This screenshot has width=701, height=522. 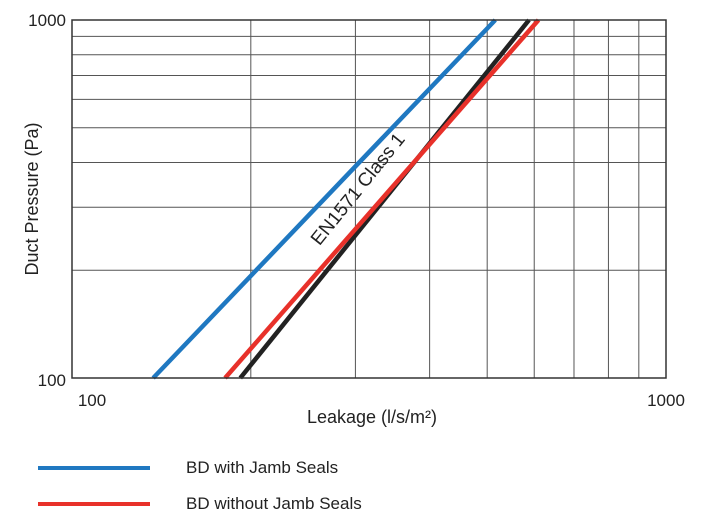 I want to click on x-axis-label: Leakage (l/s/m²), so click(x=372, y=417).